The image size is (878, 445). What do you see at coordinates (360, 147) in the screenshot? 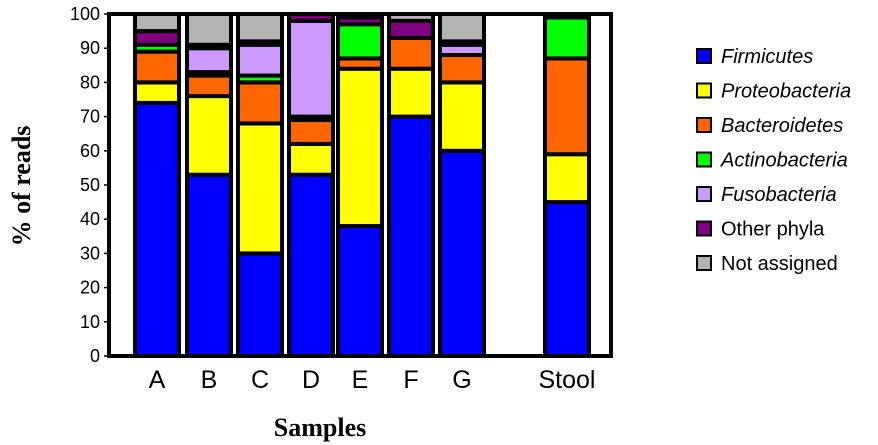
I see `bar-e-proteobacteria` at bounding box center [360, 147].